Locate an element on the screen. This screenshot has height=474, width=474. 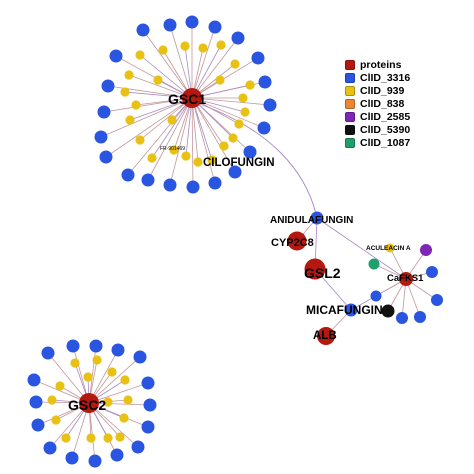
legend-item: ClID_2585 is located at coordinates (377, 116).